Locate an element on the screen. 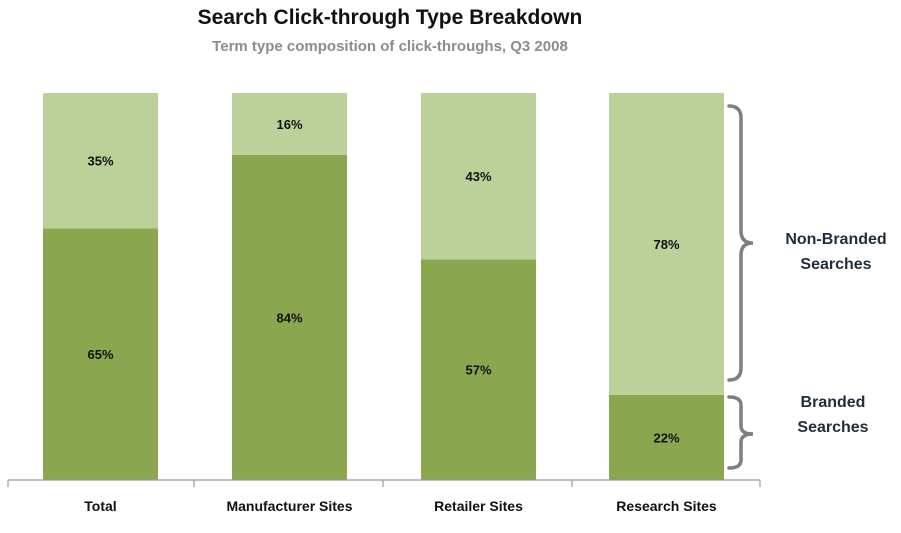 Image resolution: width=901 pixels, height=533 pixels. category-label-total: Total is located at coordinates (100, 506).